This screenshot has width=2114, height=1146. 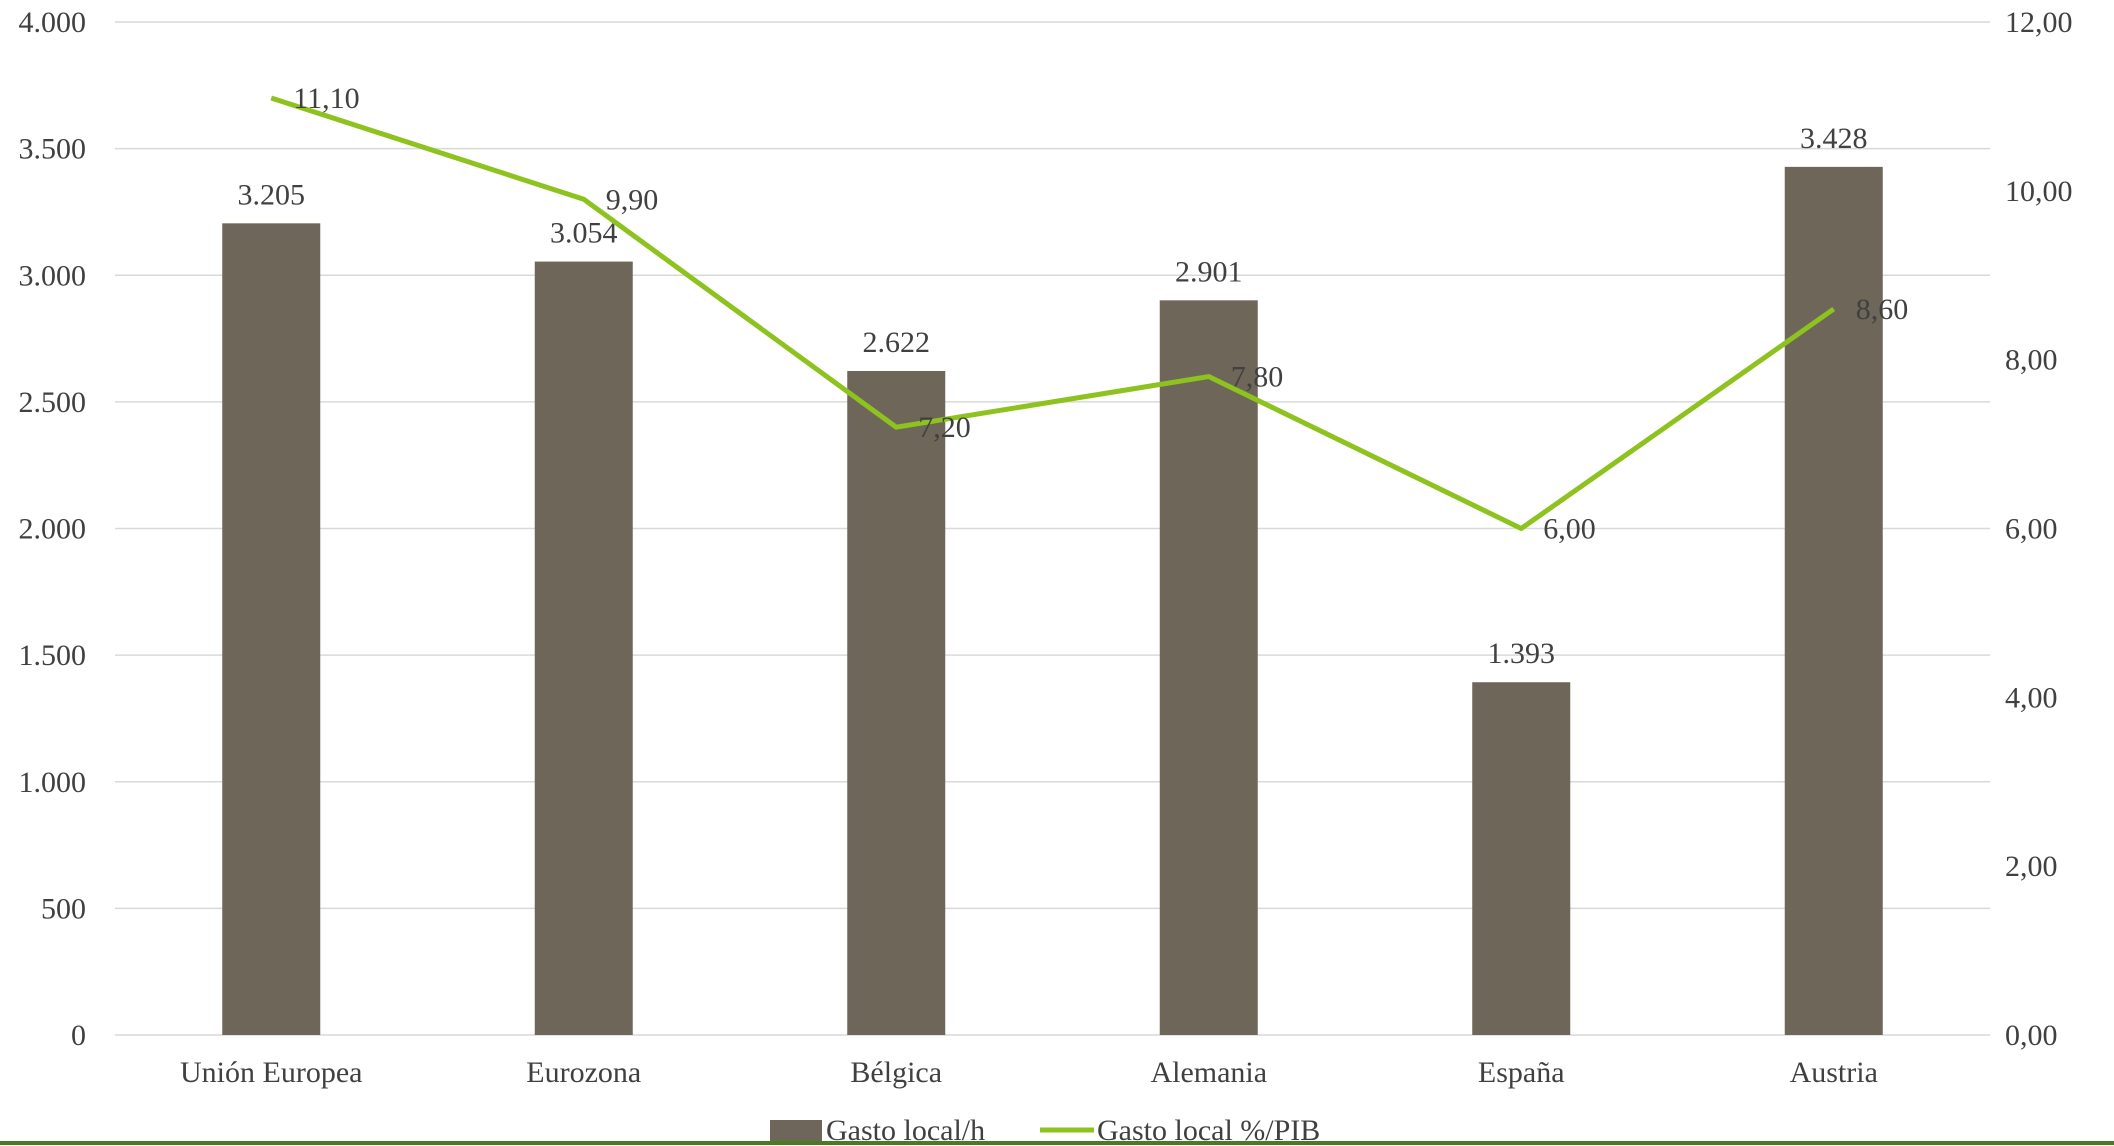 I want to click on line-data-label: 7,80, so click(x=1257, y=377).